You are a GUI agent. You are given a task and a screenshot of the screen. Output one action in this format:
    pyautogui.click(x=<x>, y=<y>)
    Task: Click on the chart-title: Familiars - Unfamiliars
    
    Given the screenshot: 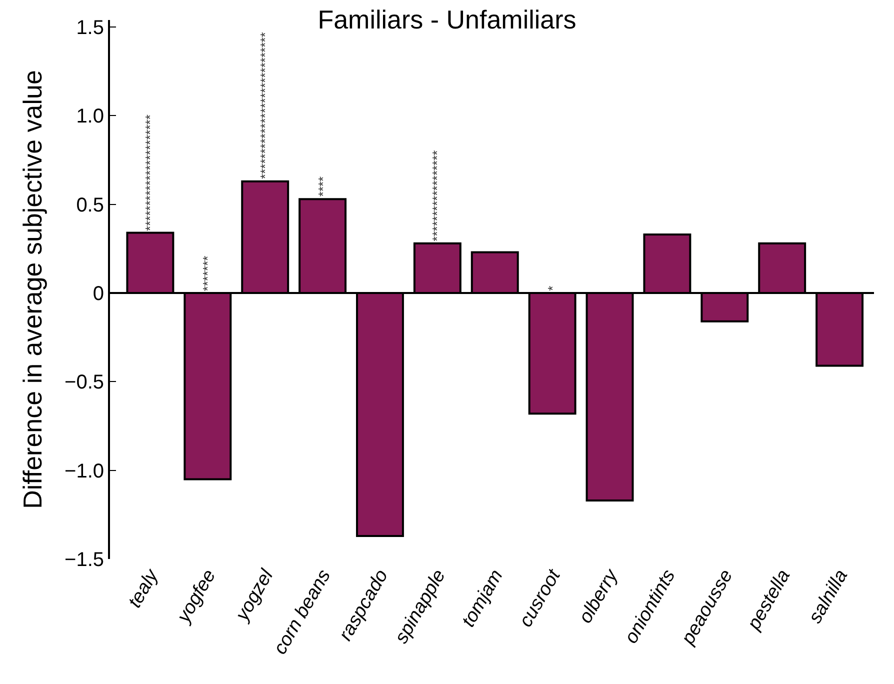 What is the action you would take?
    pyautogui.click(x=447, y=19)
    